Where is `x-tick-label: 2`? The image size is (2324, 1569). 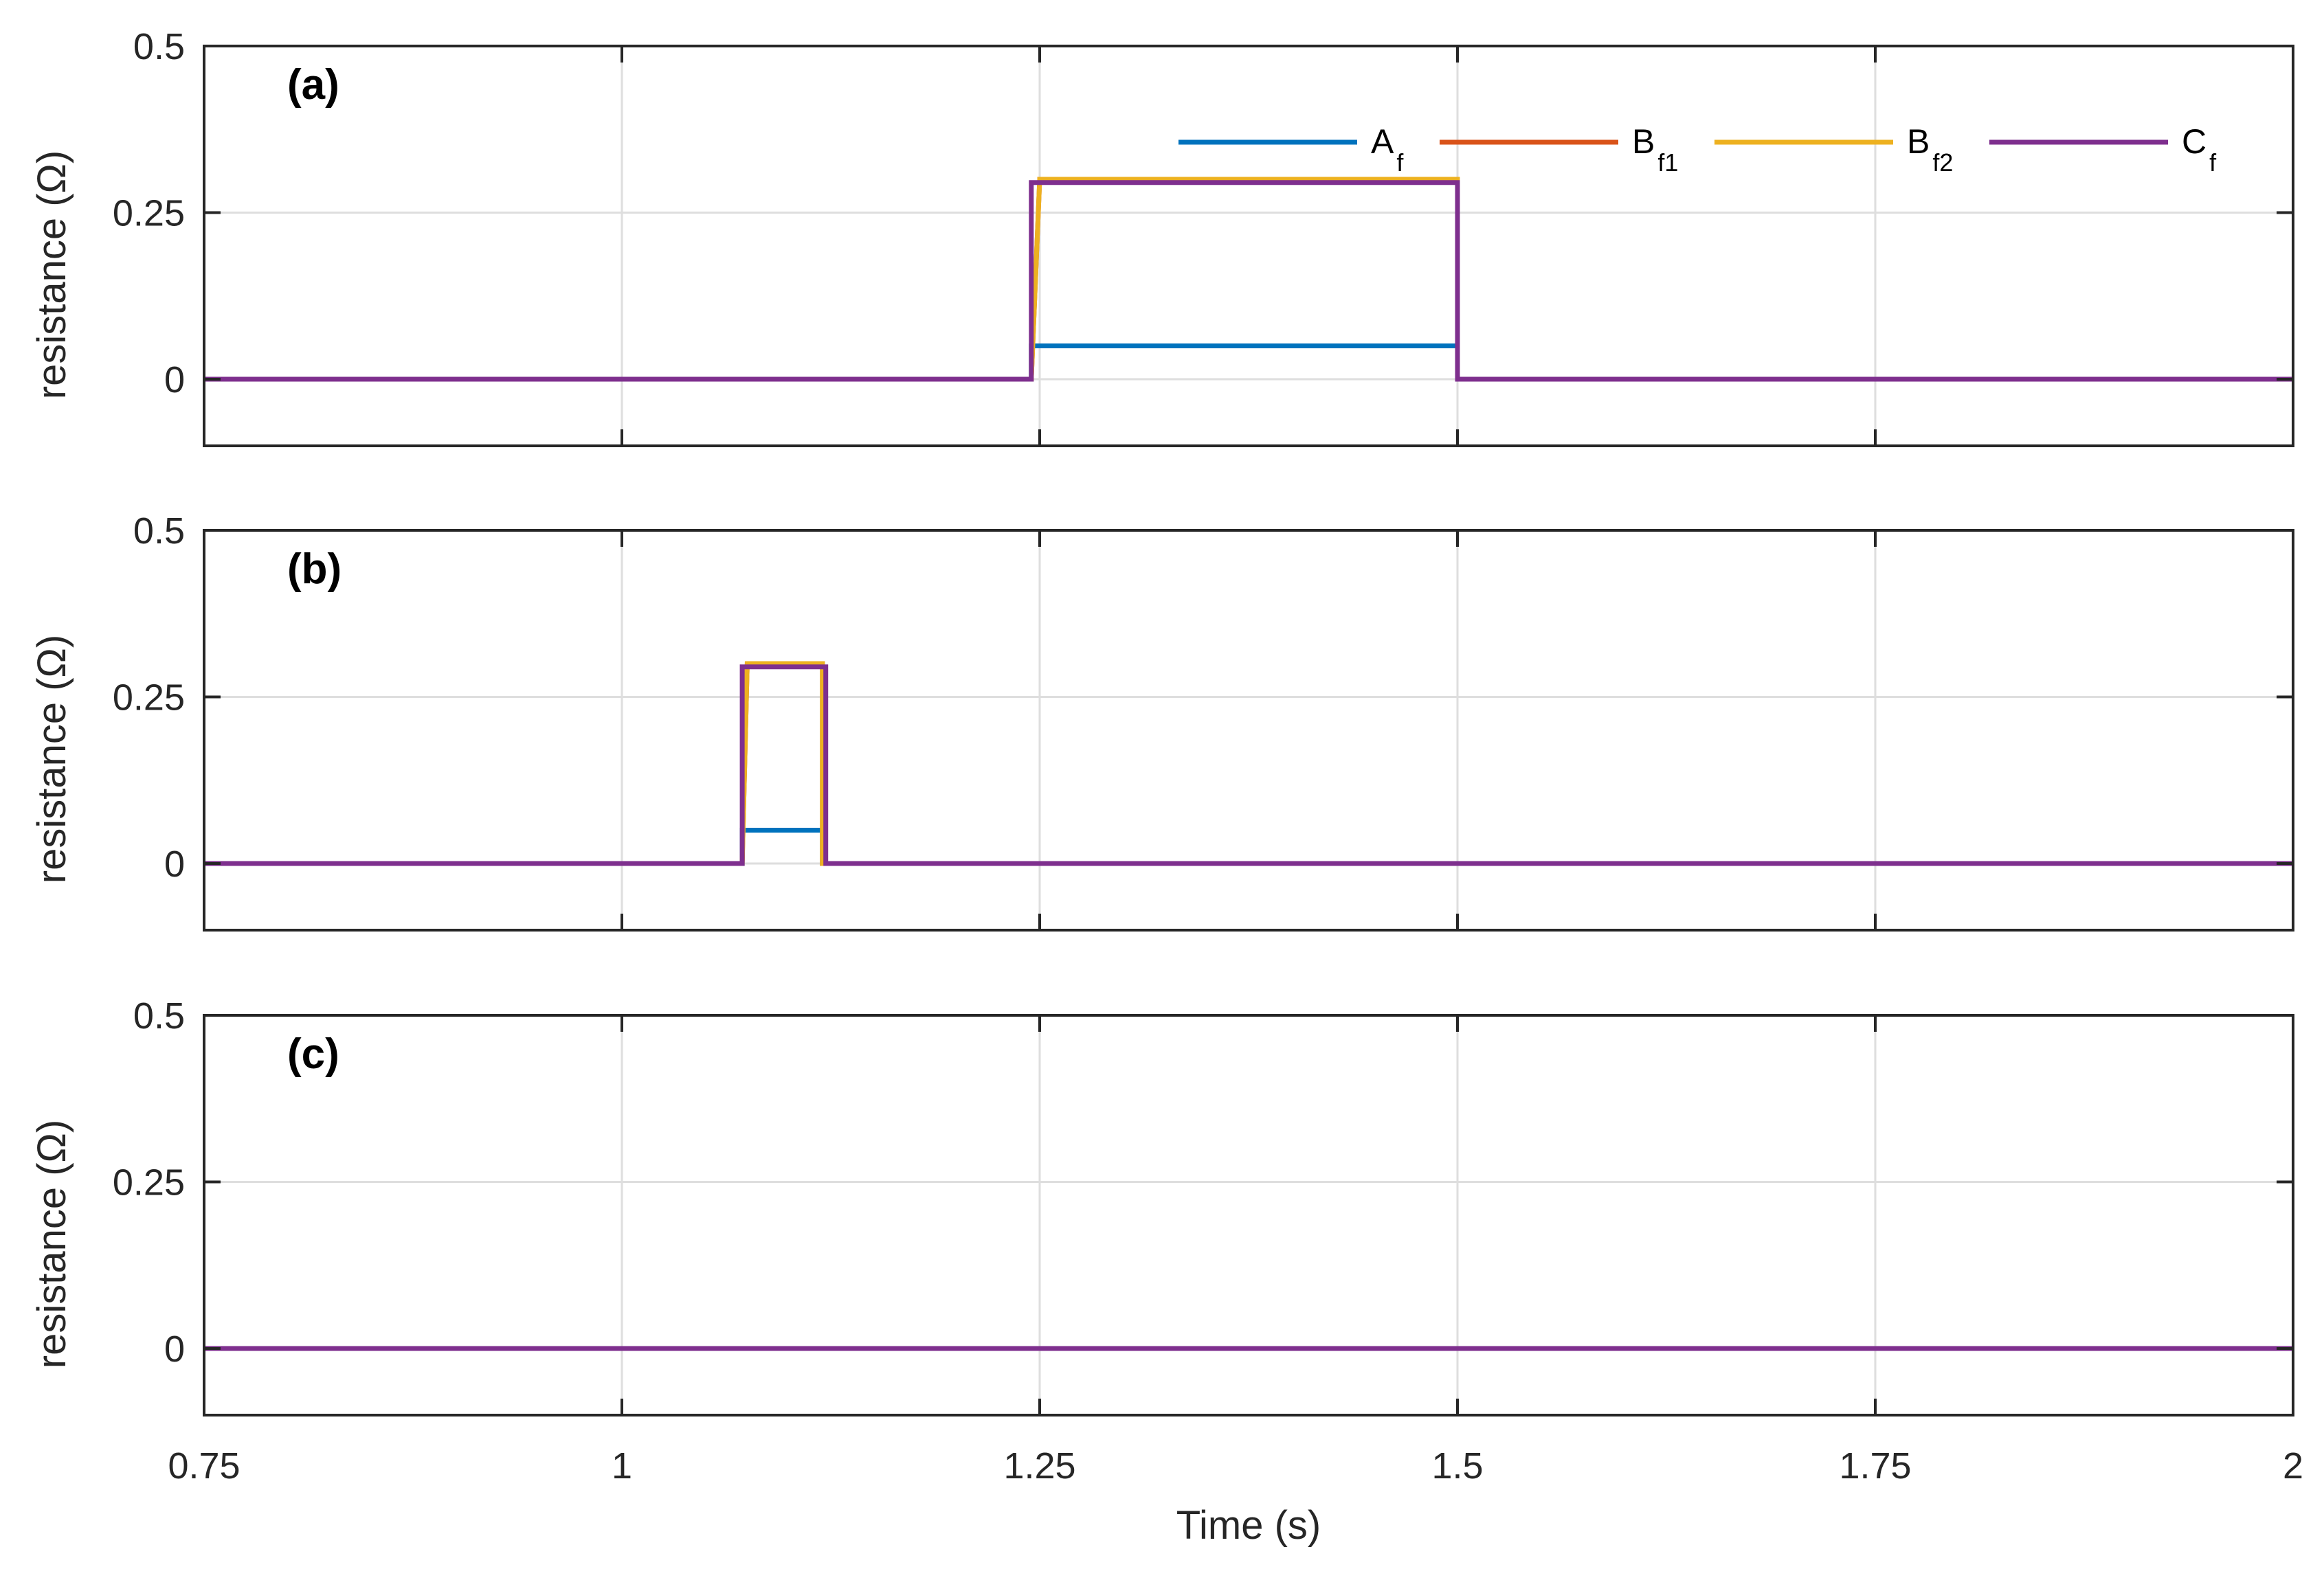 x-tick-label: 2 is located at coordinates (2293, 1466).